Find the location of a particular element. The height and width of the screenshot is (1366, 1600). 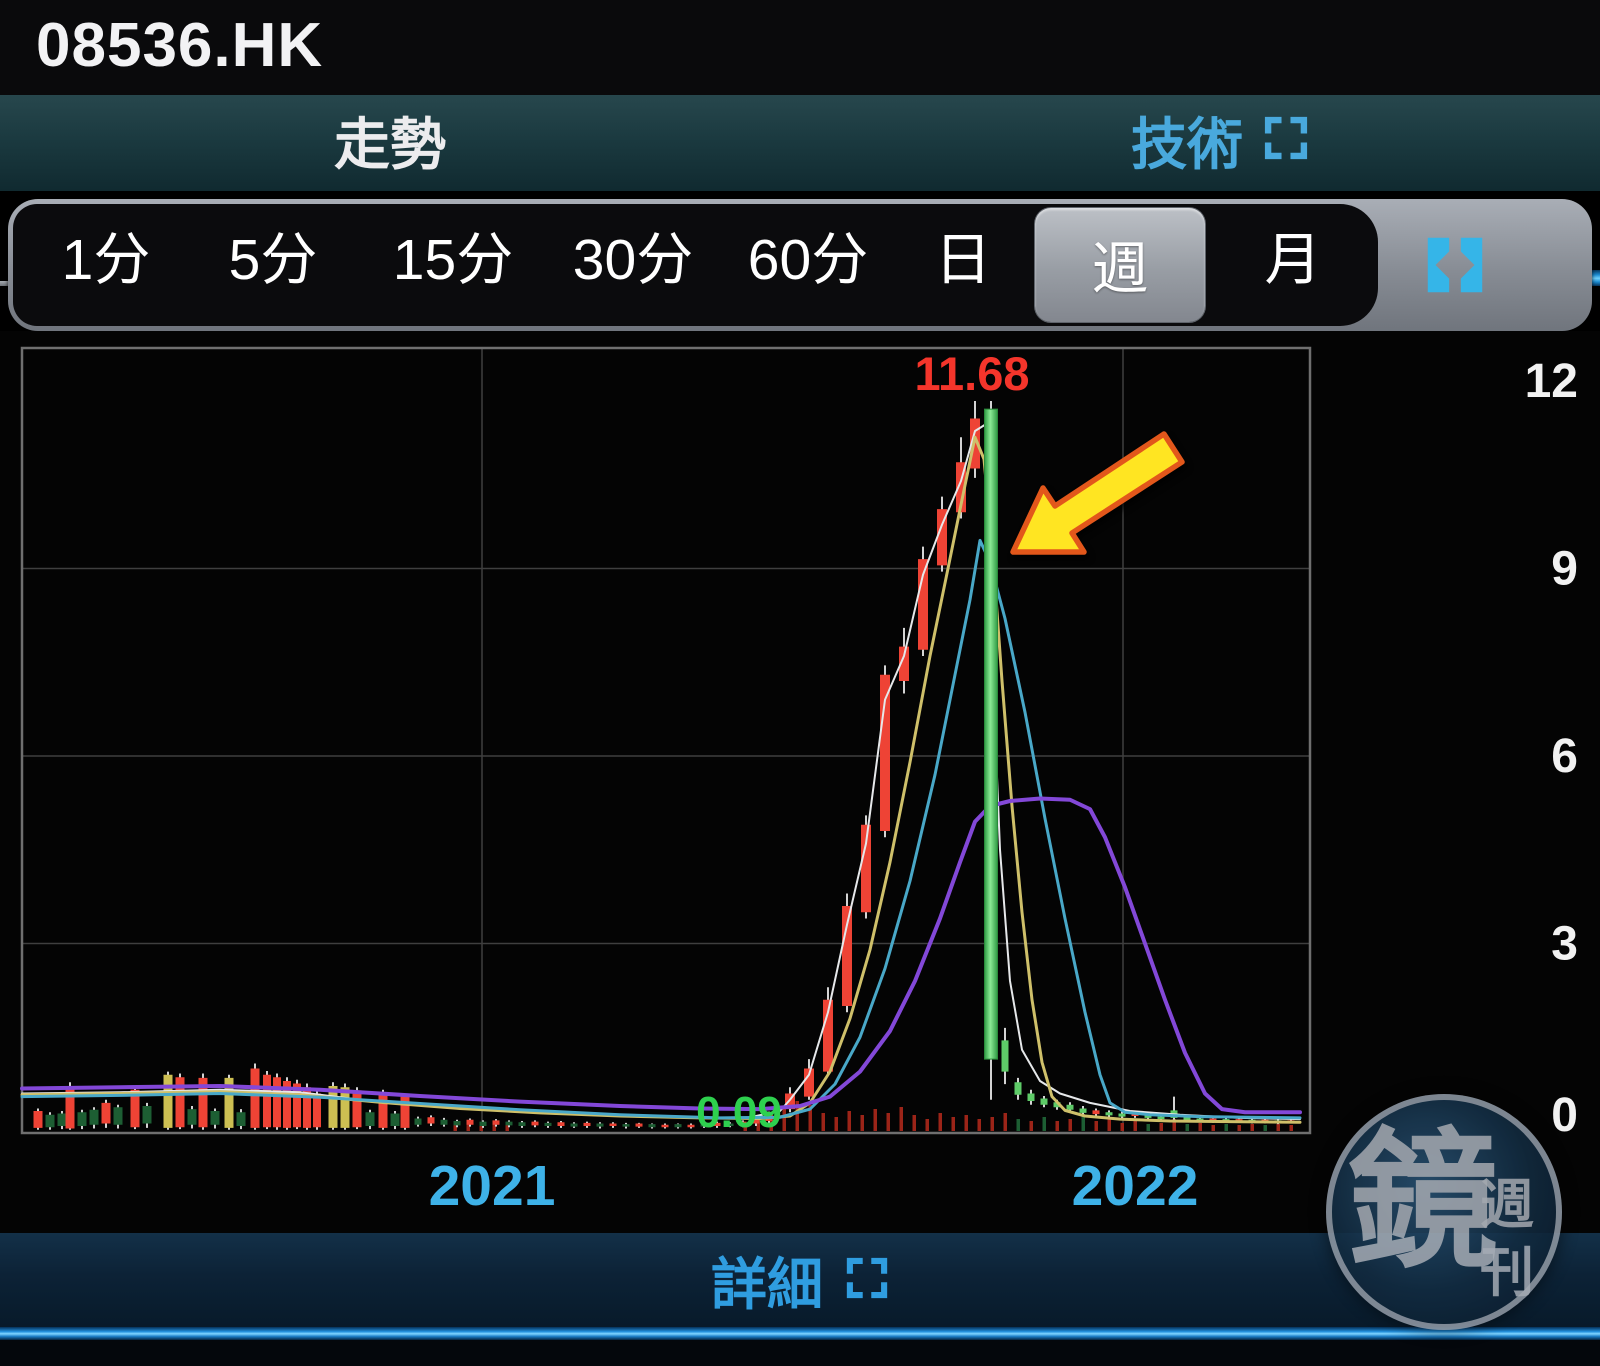

period-30min: 30分 is located at coordinates (633, 260).